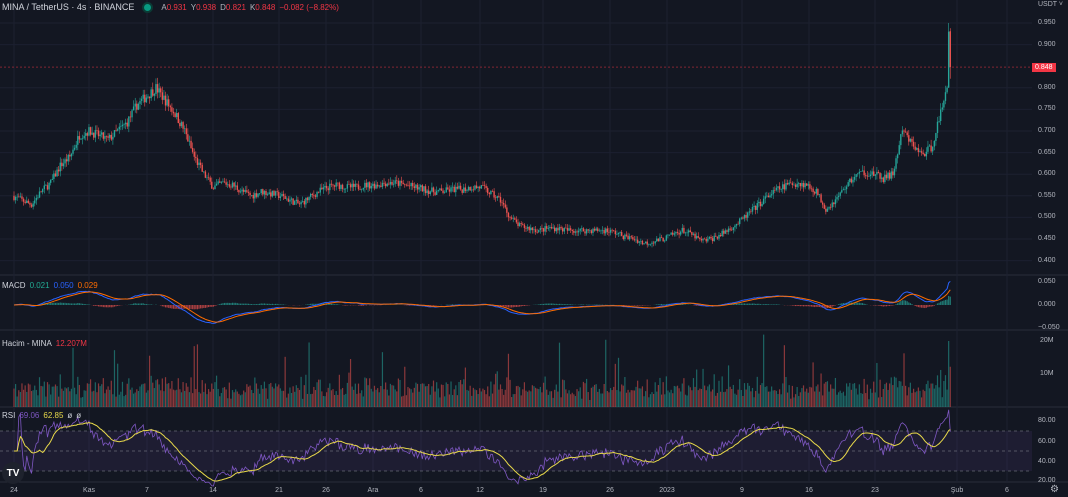  Describe the element at coordinates (1050, 4) in the screenshot. I see `currency-selector: USDT ˅` at that location.